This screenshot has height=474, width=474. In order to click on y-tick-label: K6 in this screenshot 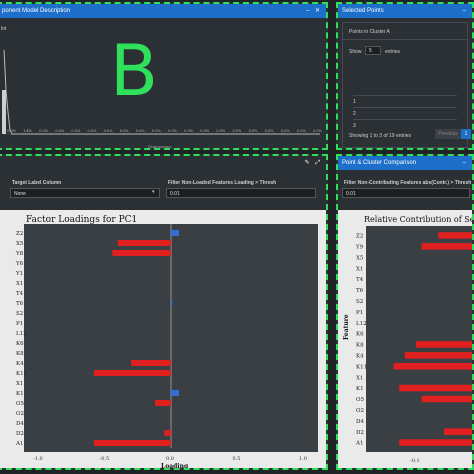, I will do `click(20, 344)`.